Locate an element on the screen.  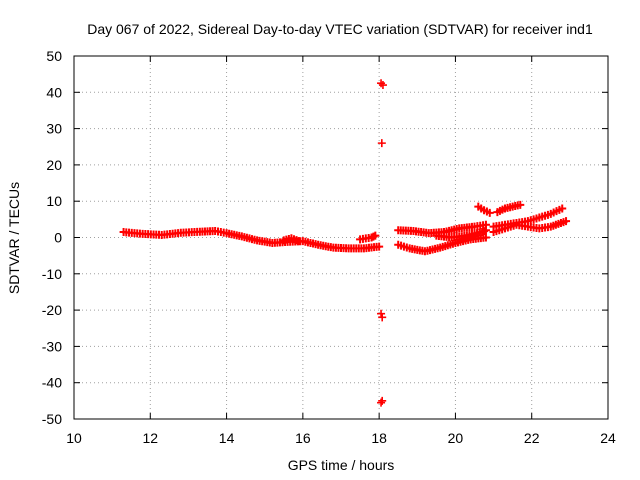
series-marks-track-g is located at coordinates (484, 209).